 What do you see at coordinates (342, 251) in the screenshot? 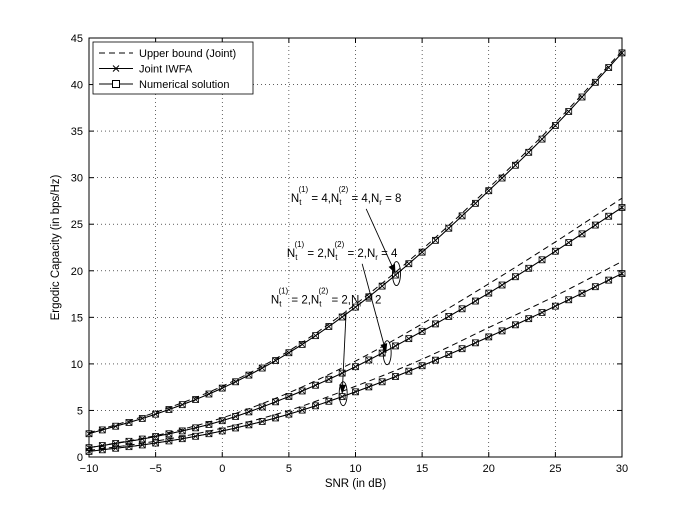
I see `annotation-label-2: Nt(1) = 2,Nt(2) = 2,Nr = 4` at bounding box center [342, 251].